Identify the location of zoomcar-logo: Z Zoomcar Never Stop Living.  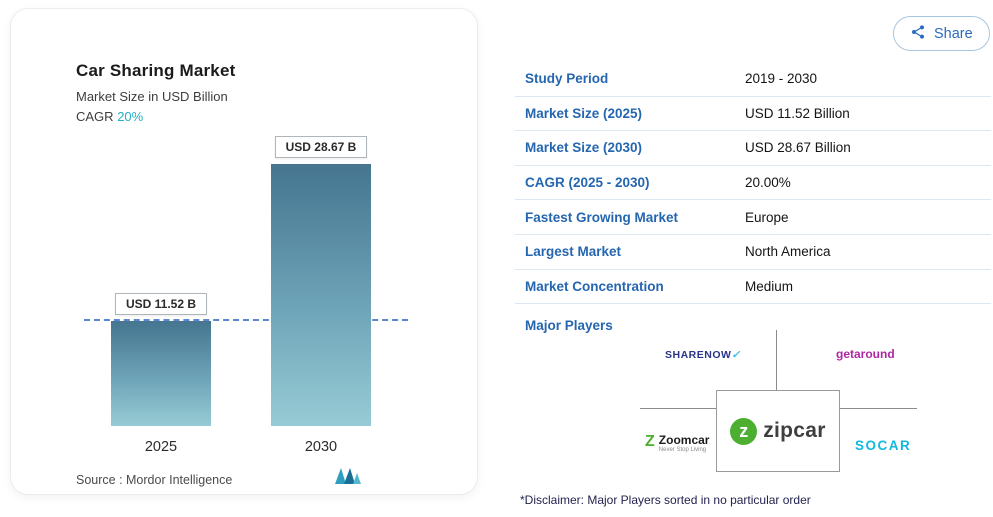
(677, 443).